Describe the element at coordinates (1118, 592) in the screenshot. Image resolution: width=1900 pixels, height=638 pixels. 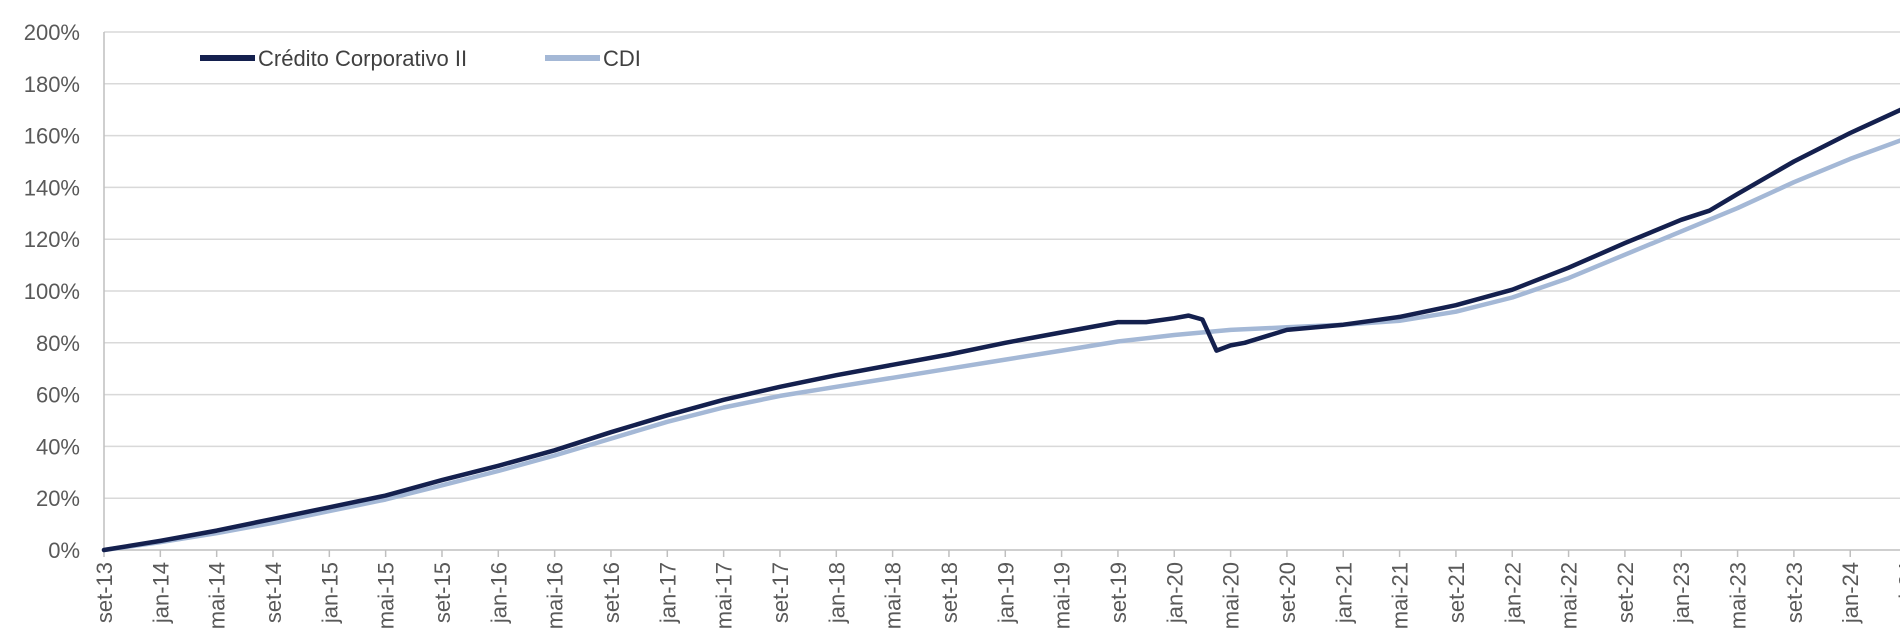
I see `x-tick-label: set-19` at that location.